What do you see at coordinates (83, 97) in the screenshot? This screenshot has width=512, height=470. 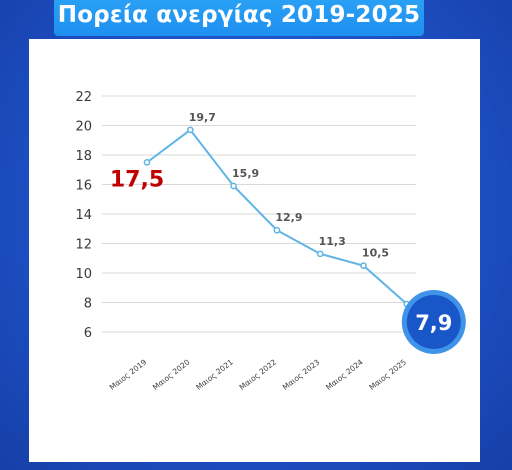 I see `y-tick-label: 22` at bounding box center [83, 97].